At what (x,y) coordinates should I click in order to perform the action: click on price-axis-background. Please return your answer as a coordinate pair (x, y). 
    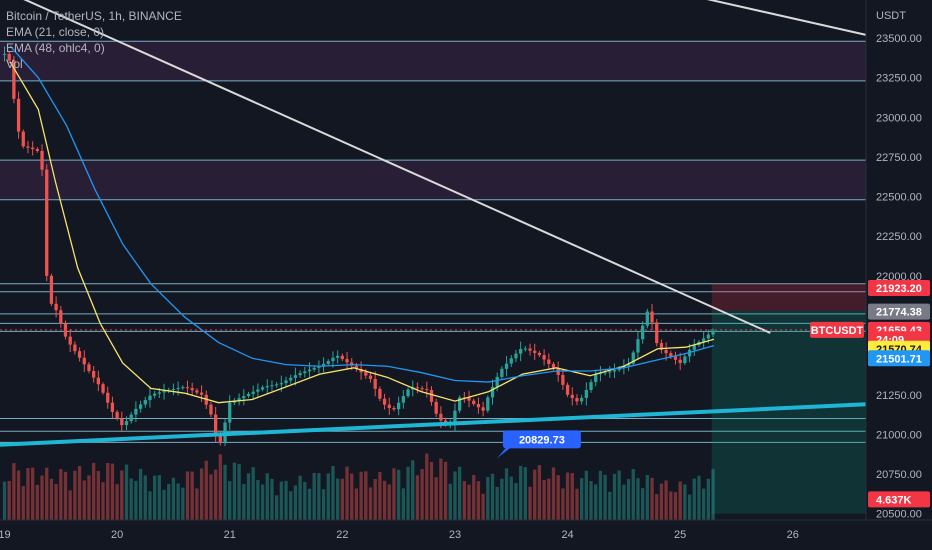
    Looking at the image, I should click on (899, 275).